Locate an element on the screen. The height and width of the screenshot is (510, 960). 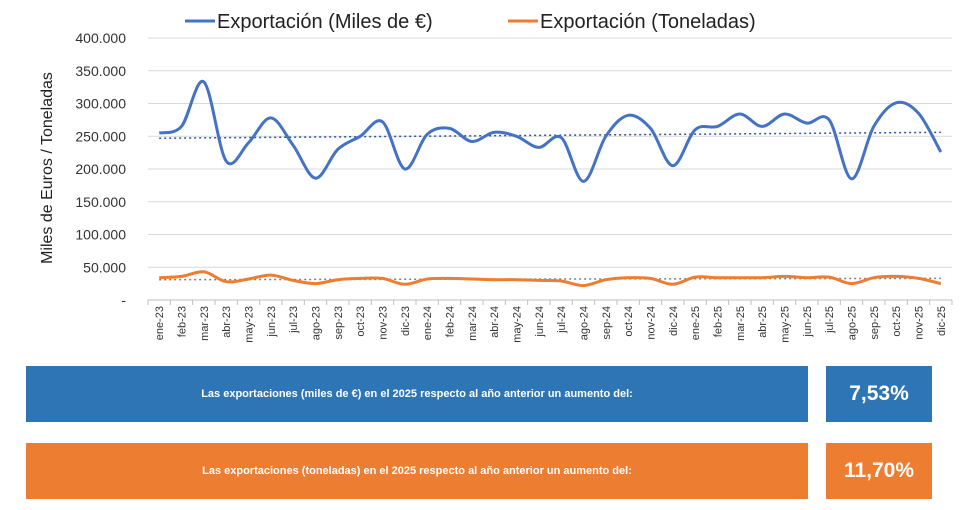
x-tick-label: may-25 is located at coordinates (786, 324).